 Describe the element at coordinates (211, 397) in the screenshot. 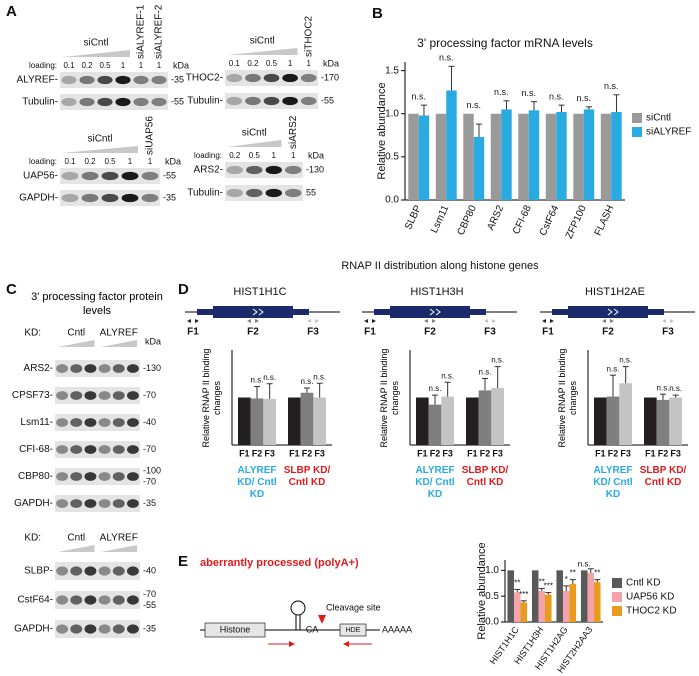

I see `y-axis-label: Relative RNAP II binding changes` at that location.